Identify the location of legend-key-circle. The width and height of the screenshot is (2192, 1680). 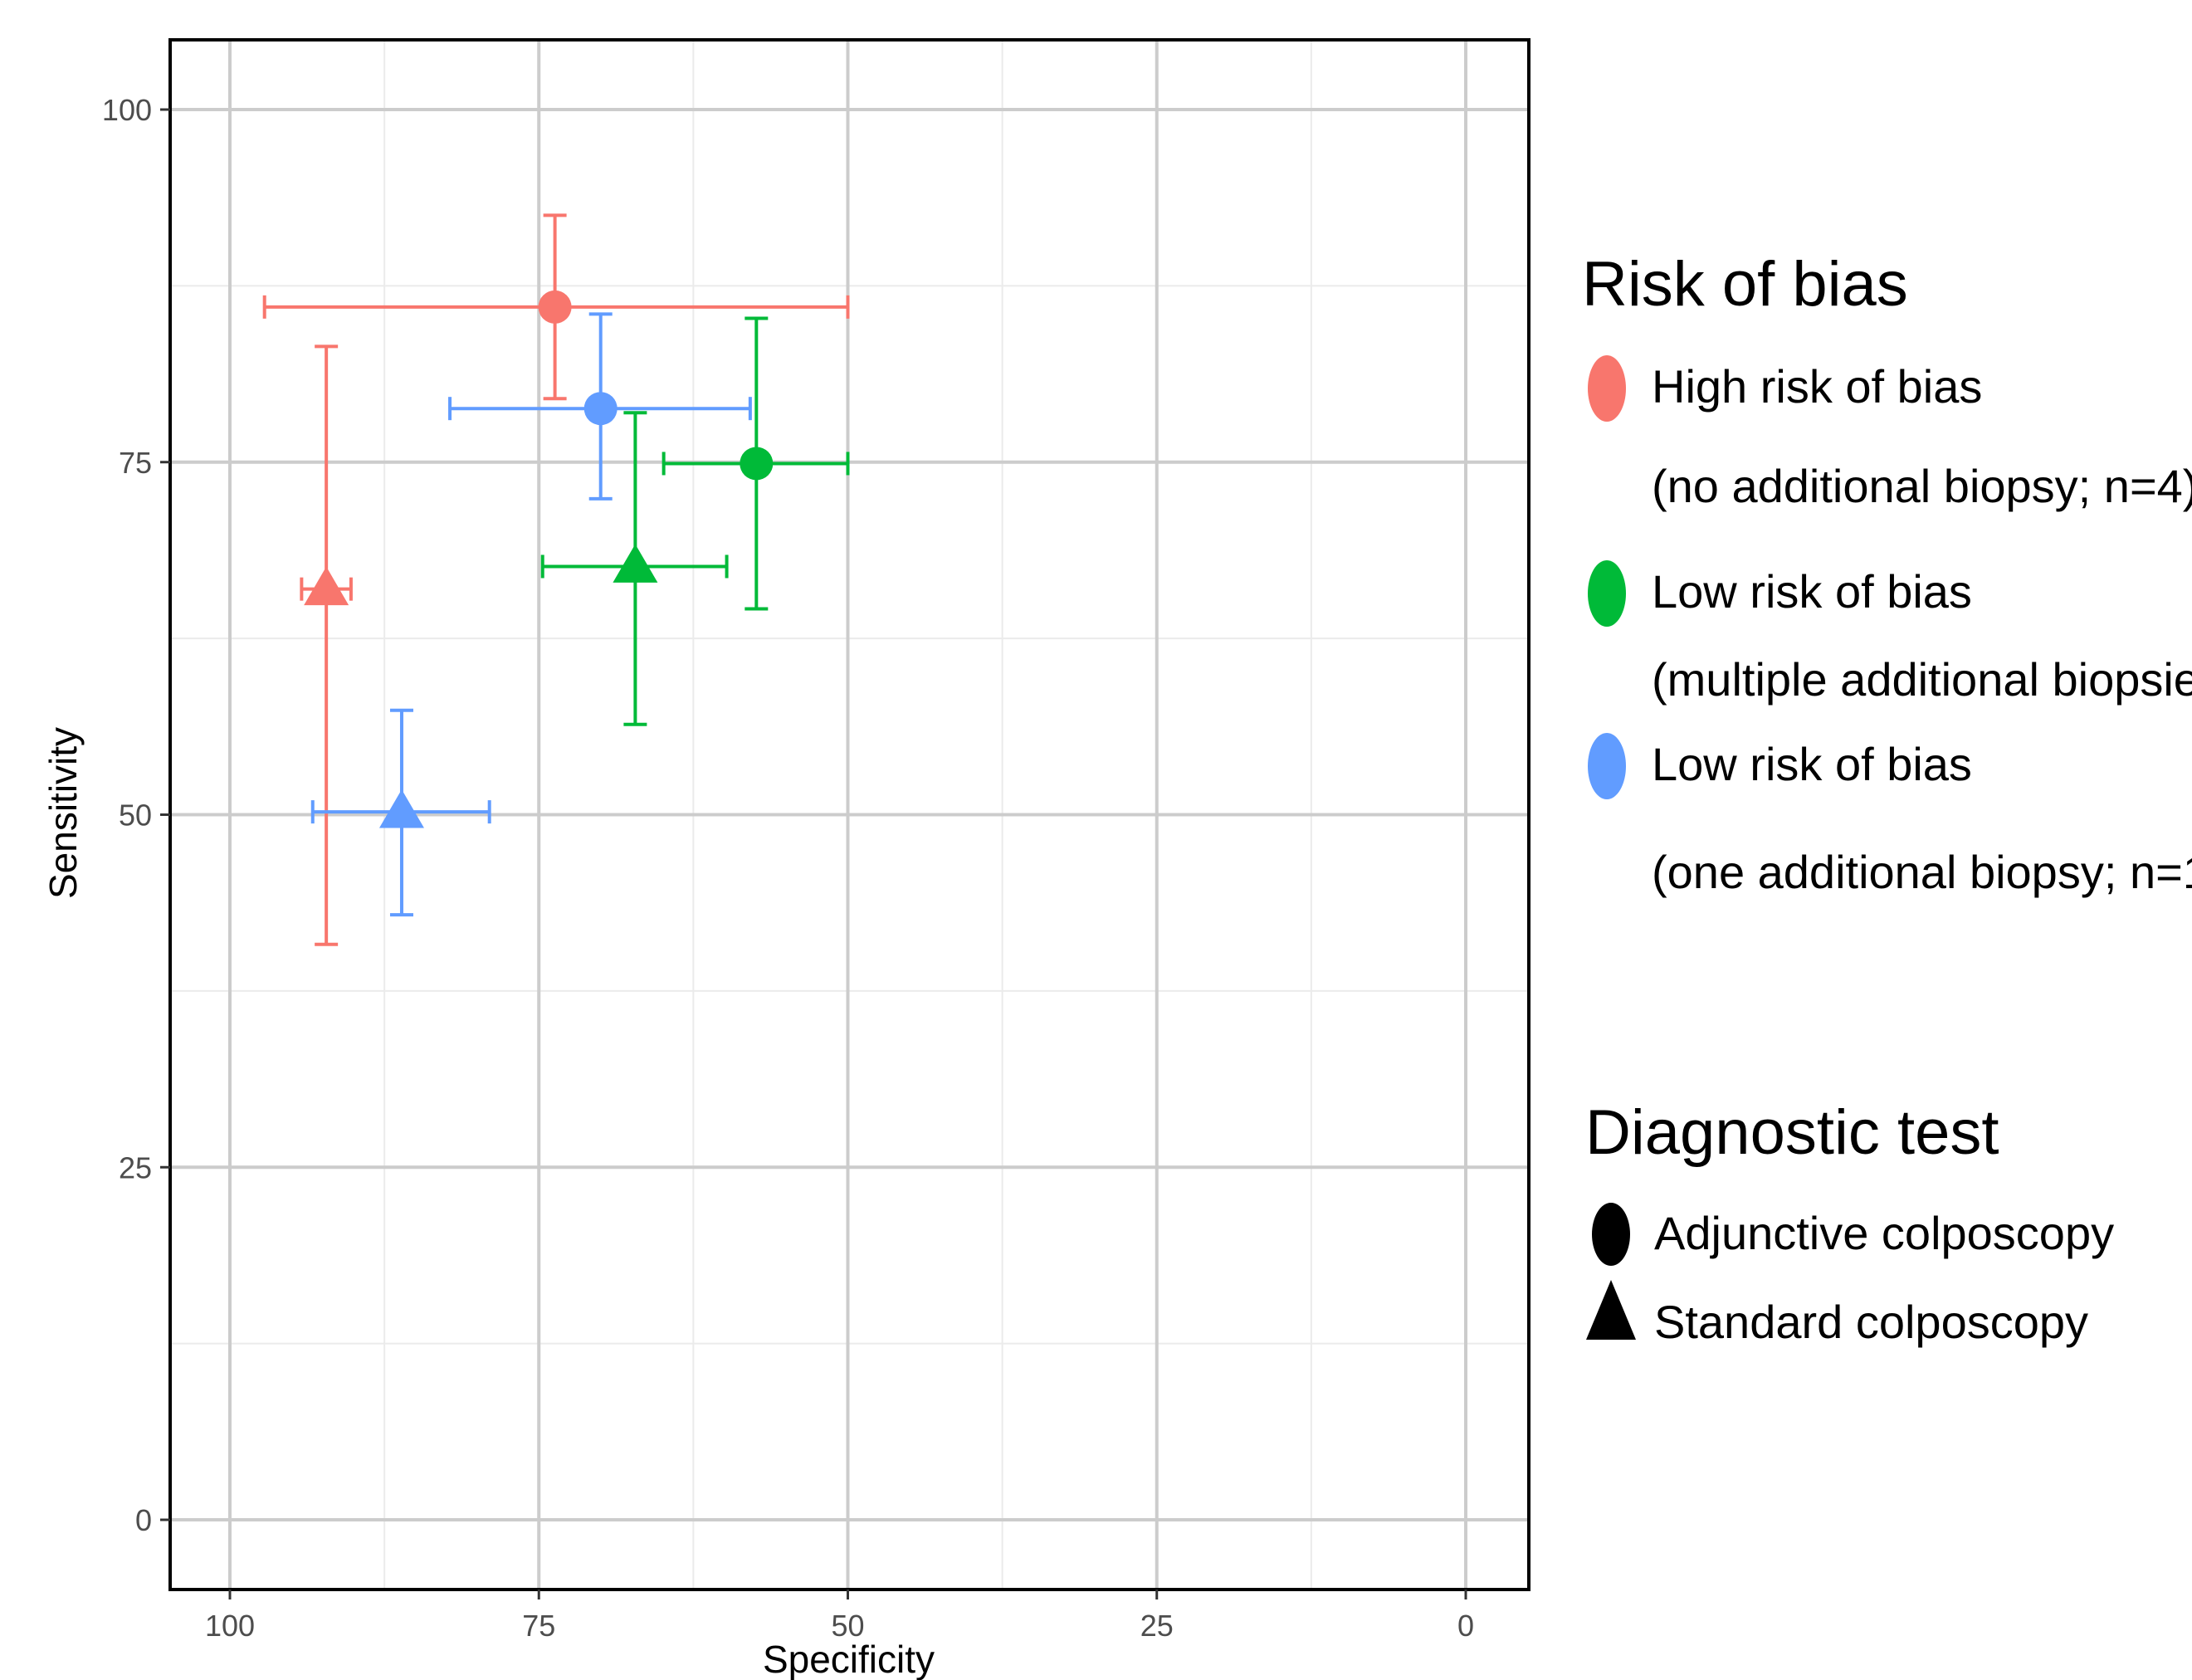
(1611, 1234).